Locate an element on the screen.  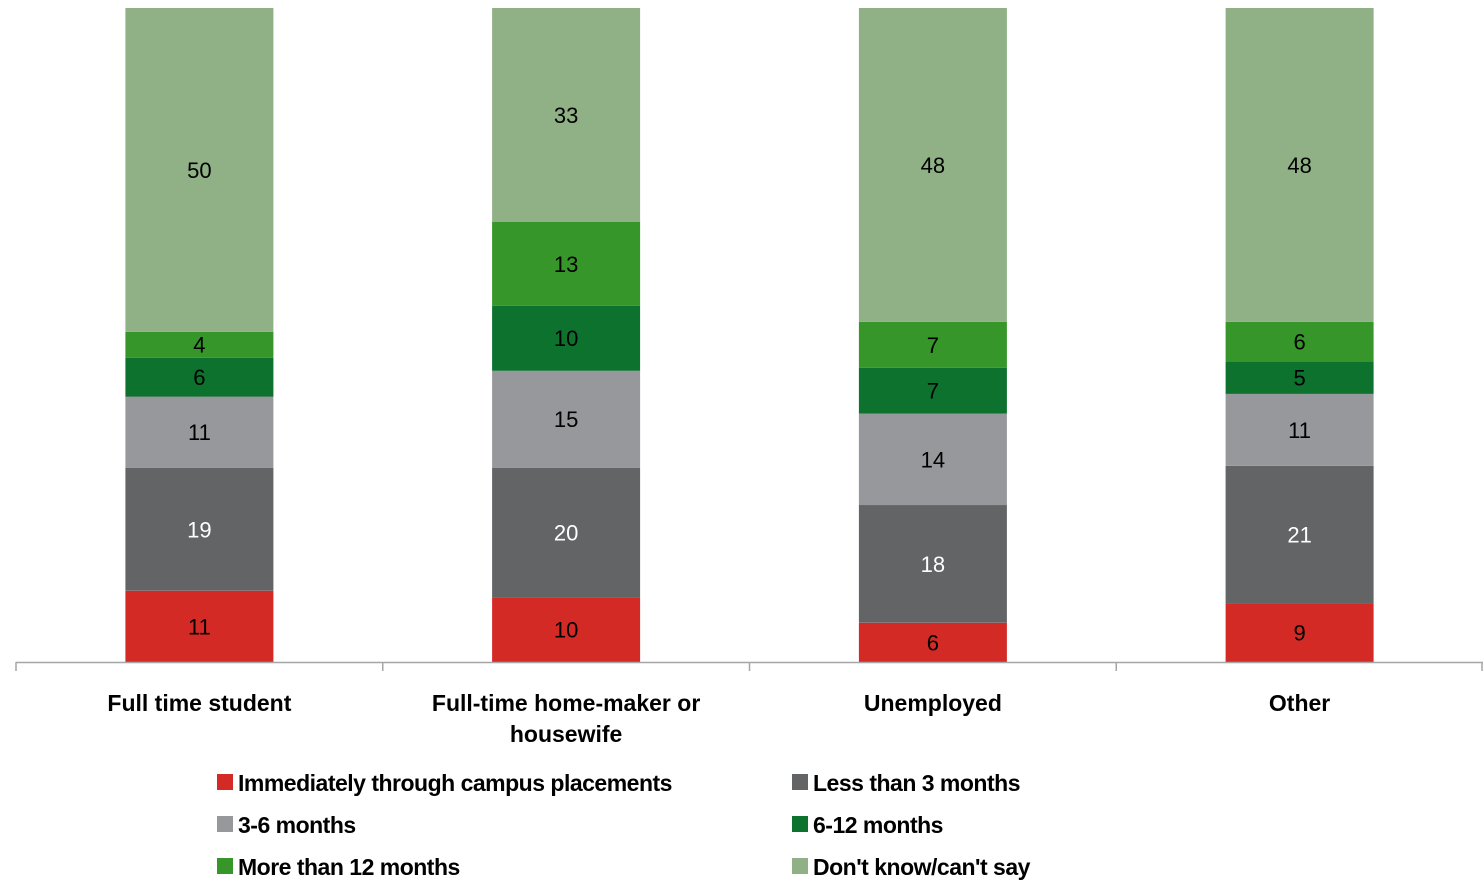
bar-segment-other-don-t-know-can-t-say is located at coordinates (1299, 165).